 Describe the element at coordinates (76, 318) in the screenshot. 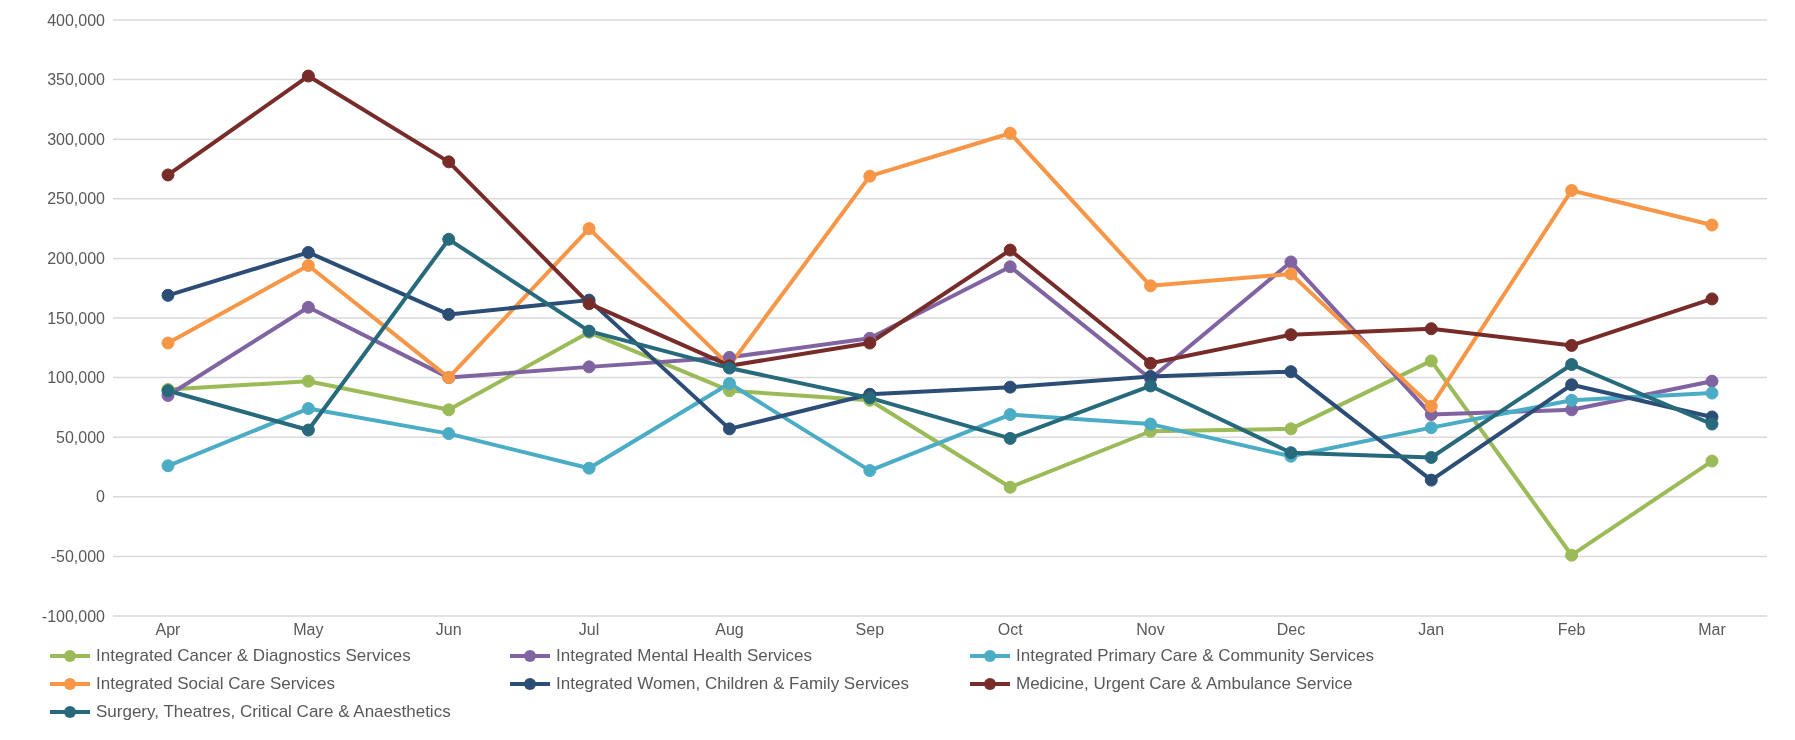

I see `y-tick-label: 150,000` at that location.